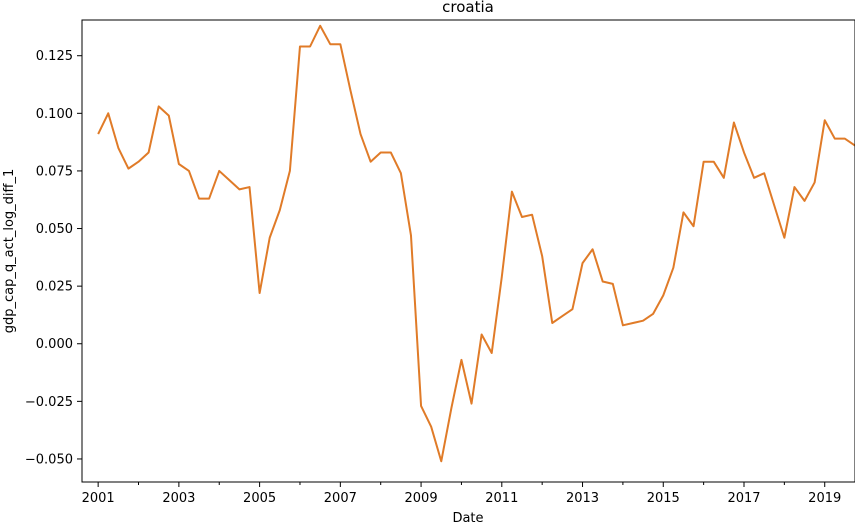 This screenshot has width=855, height=525. What do you see at coordinates (98, 498) in the screenshot?
I see `x-tick-label: 2001` at bounding box center [98, 498].